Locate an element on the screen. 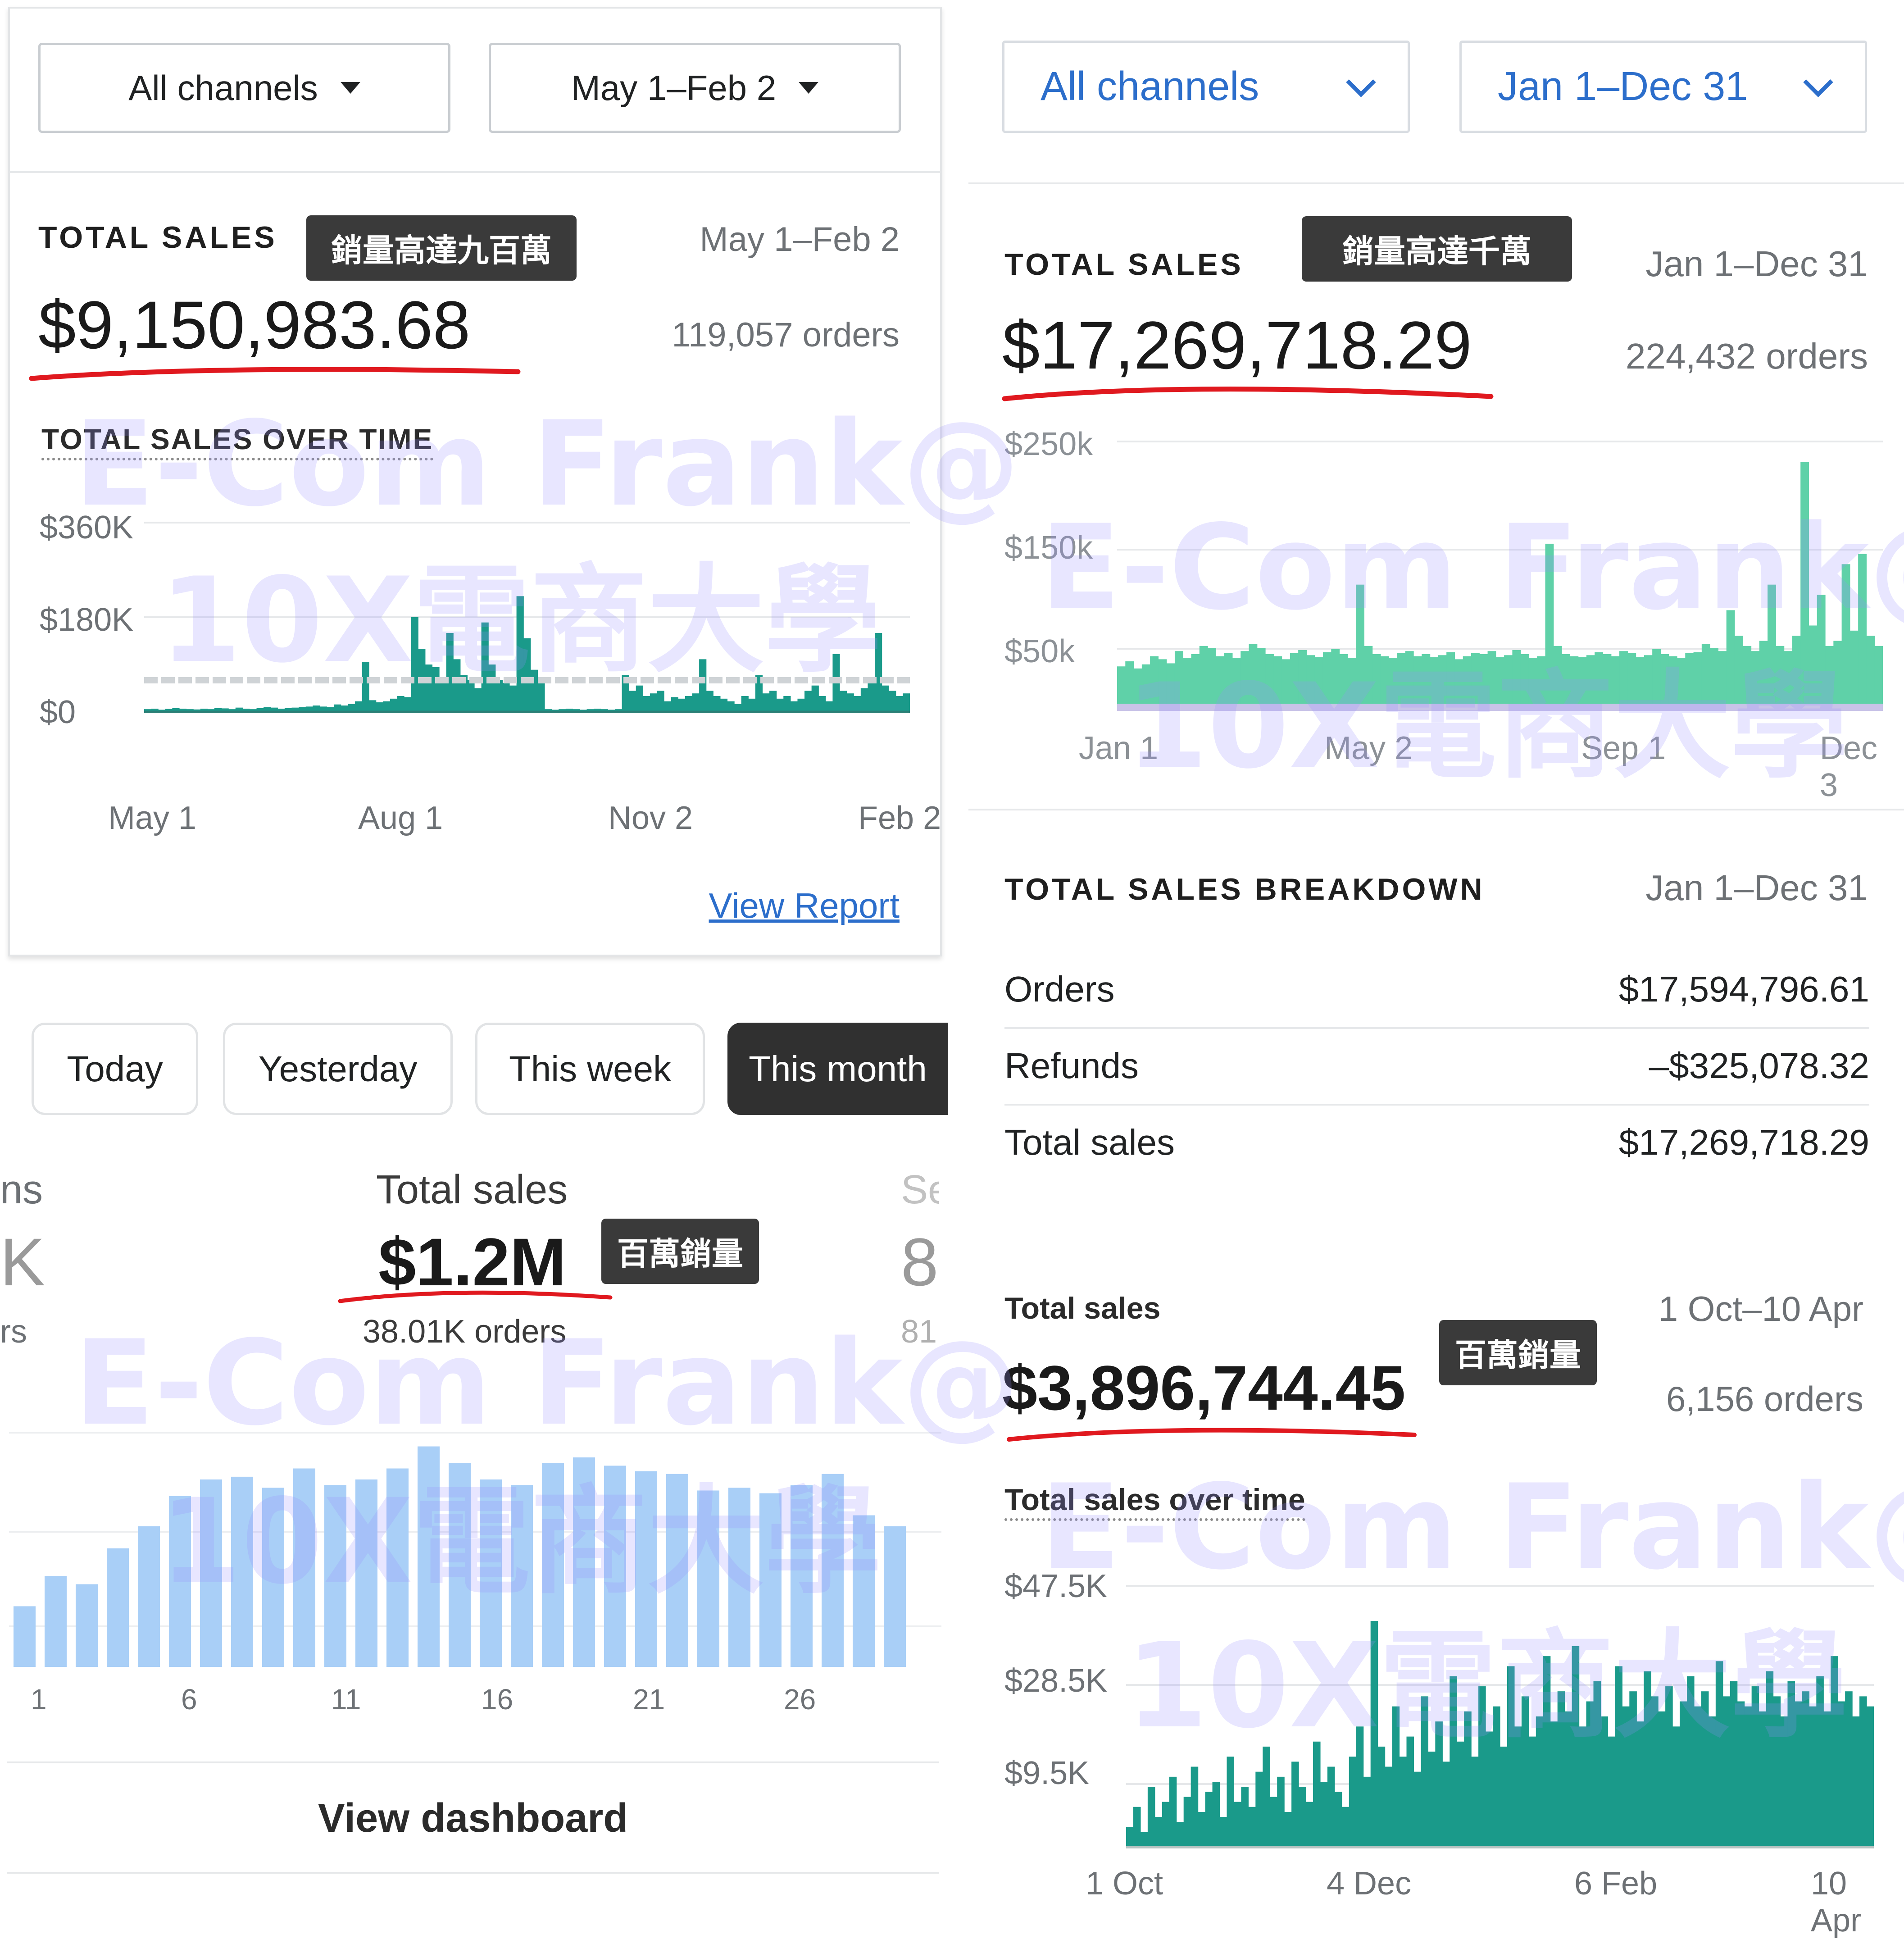 The width and height of the screenshot is (1904, 1939). date-range-label: 1 Oct–10 Apr is located at coordinates (1760, 1309).